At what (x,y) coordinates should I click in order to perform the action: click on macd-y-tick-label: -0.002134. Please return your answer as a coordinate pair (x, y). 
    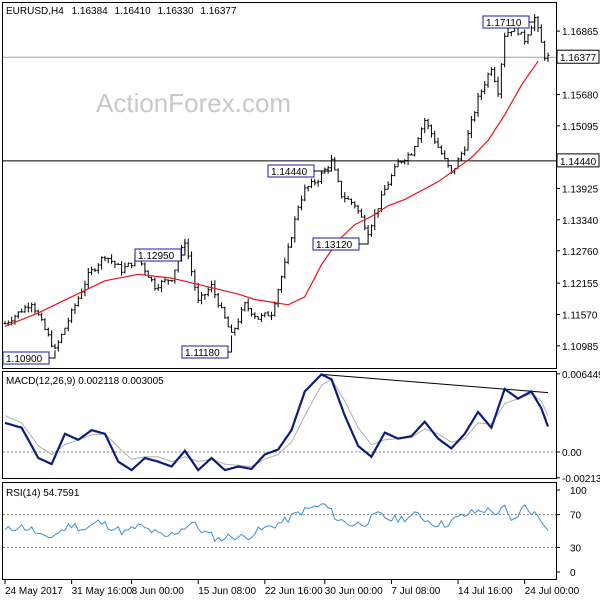
    Looking at the image, I should click on (581, 479).